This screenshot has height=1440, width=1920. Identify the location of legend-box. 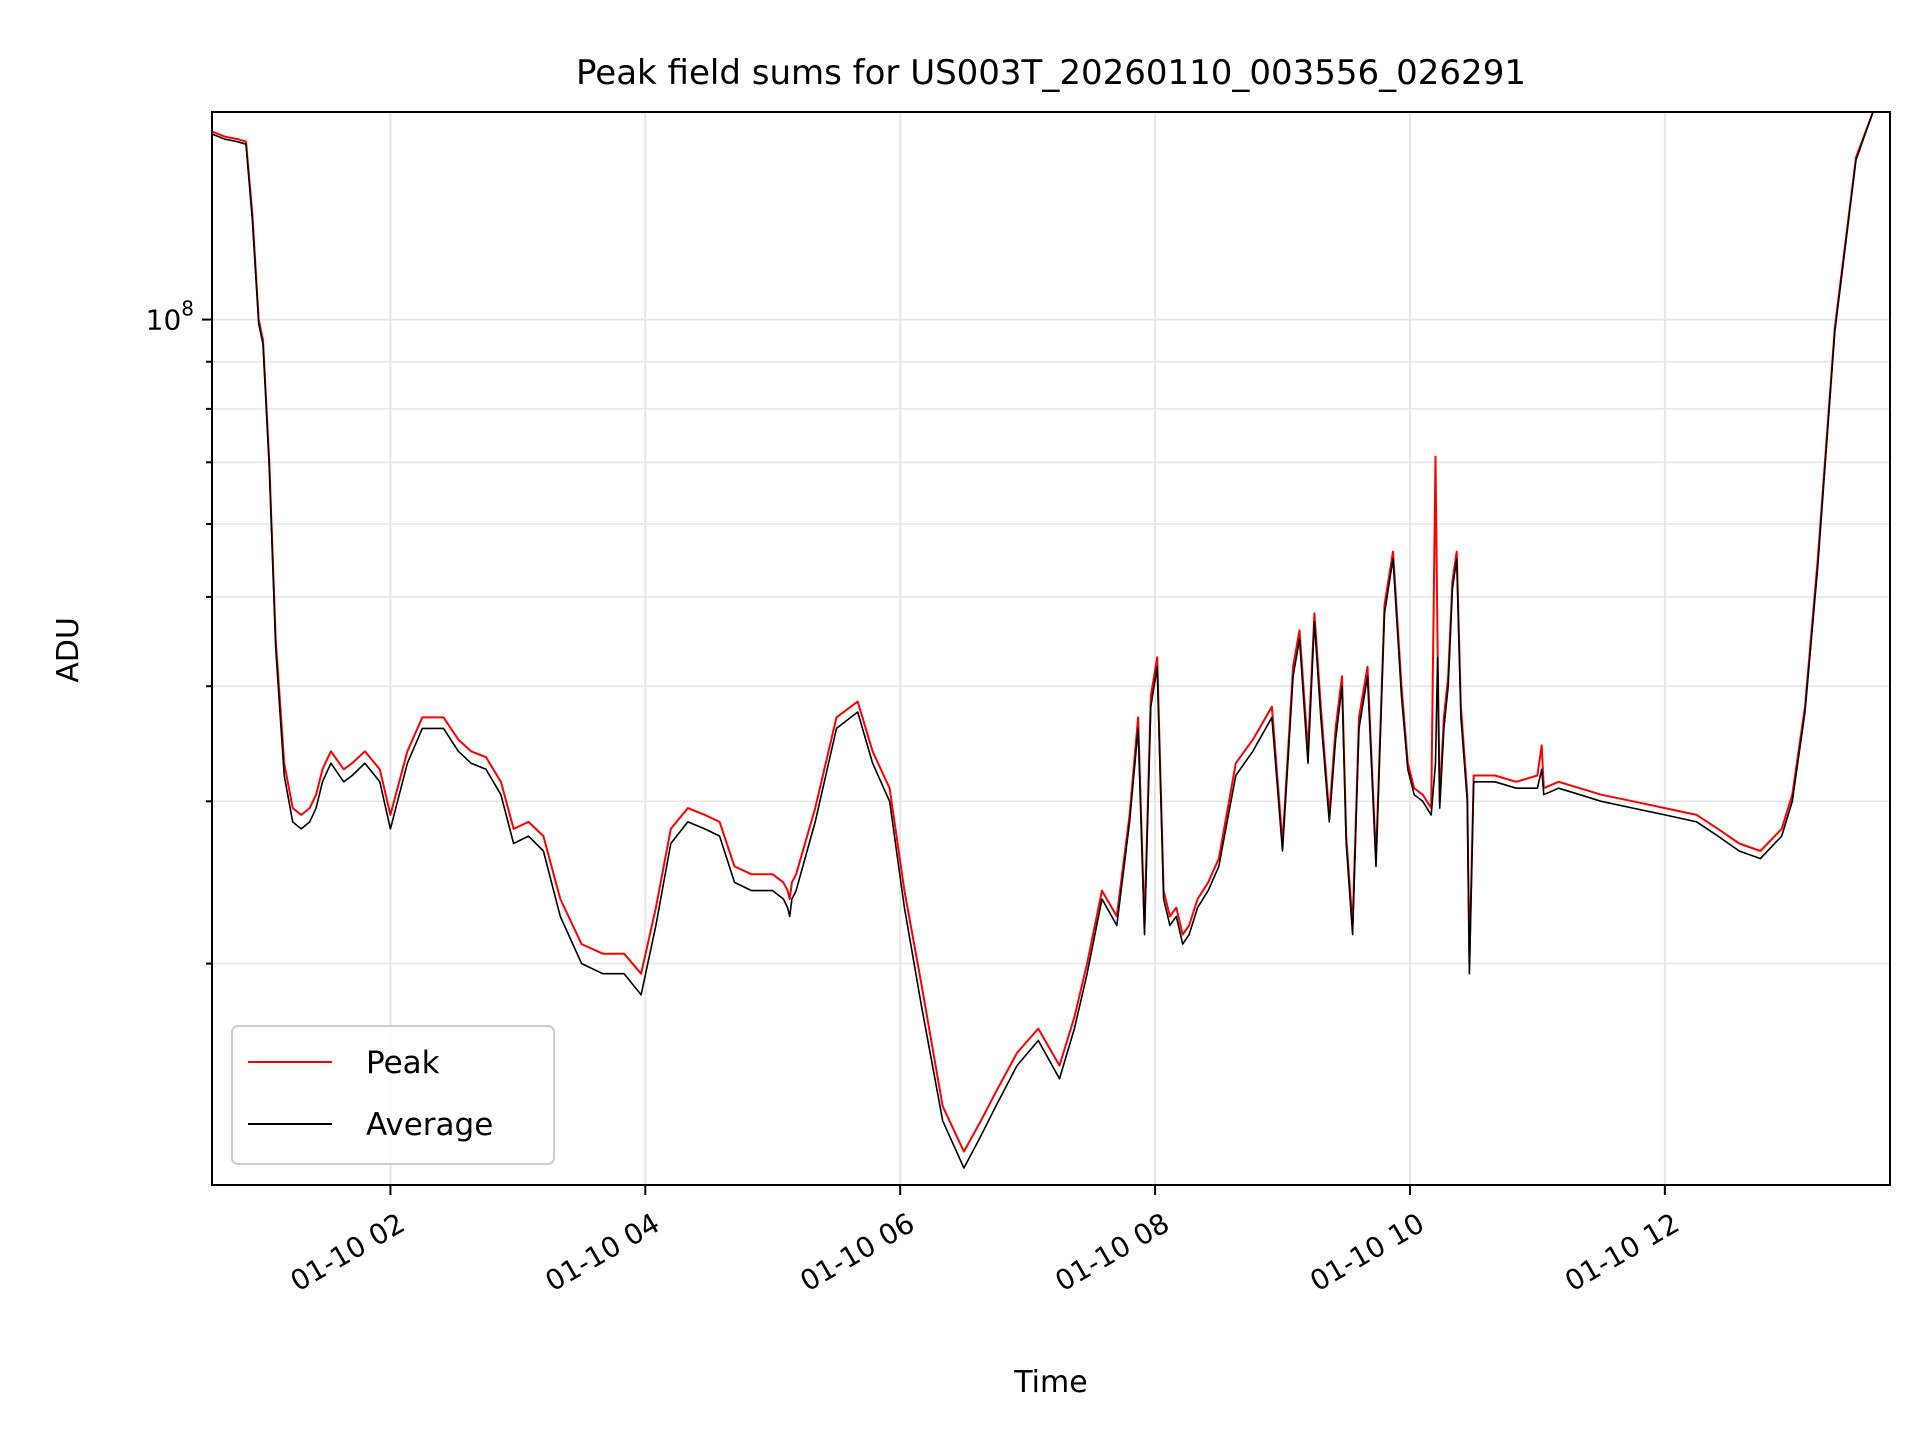
(393, 1095).